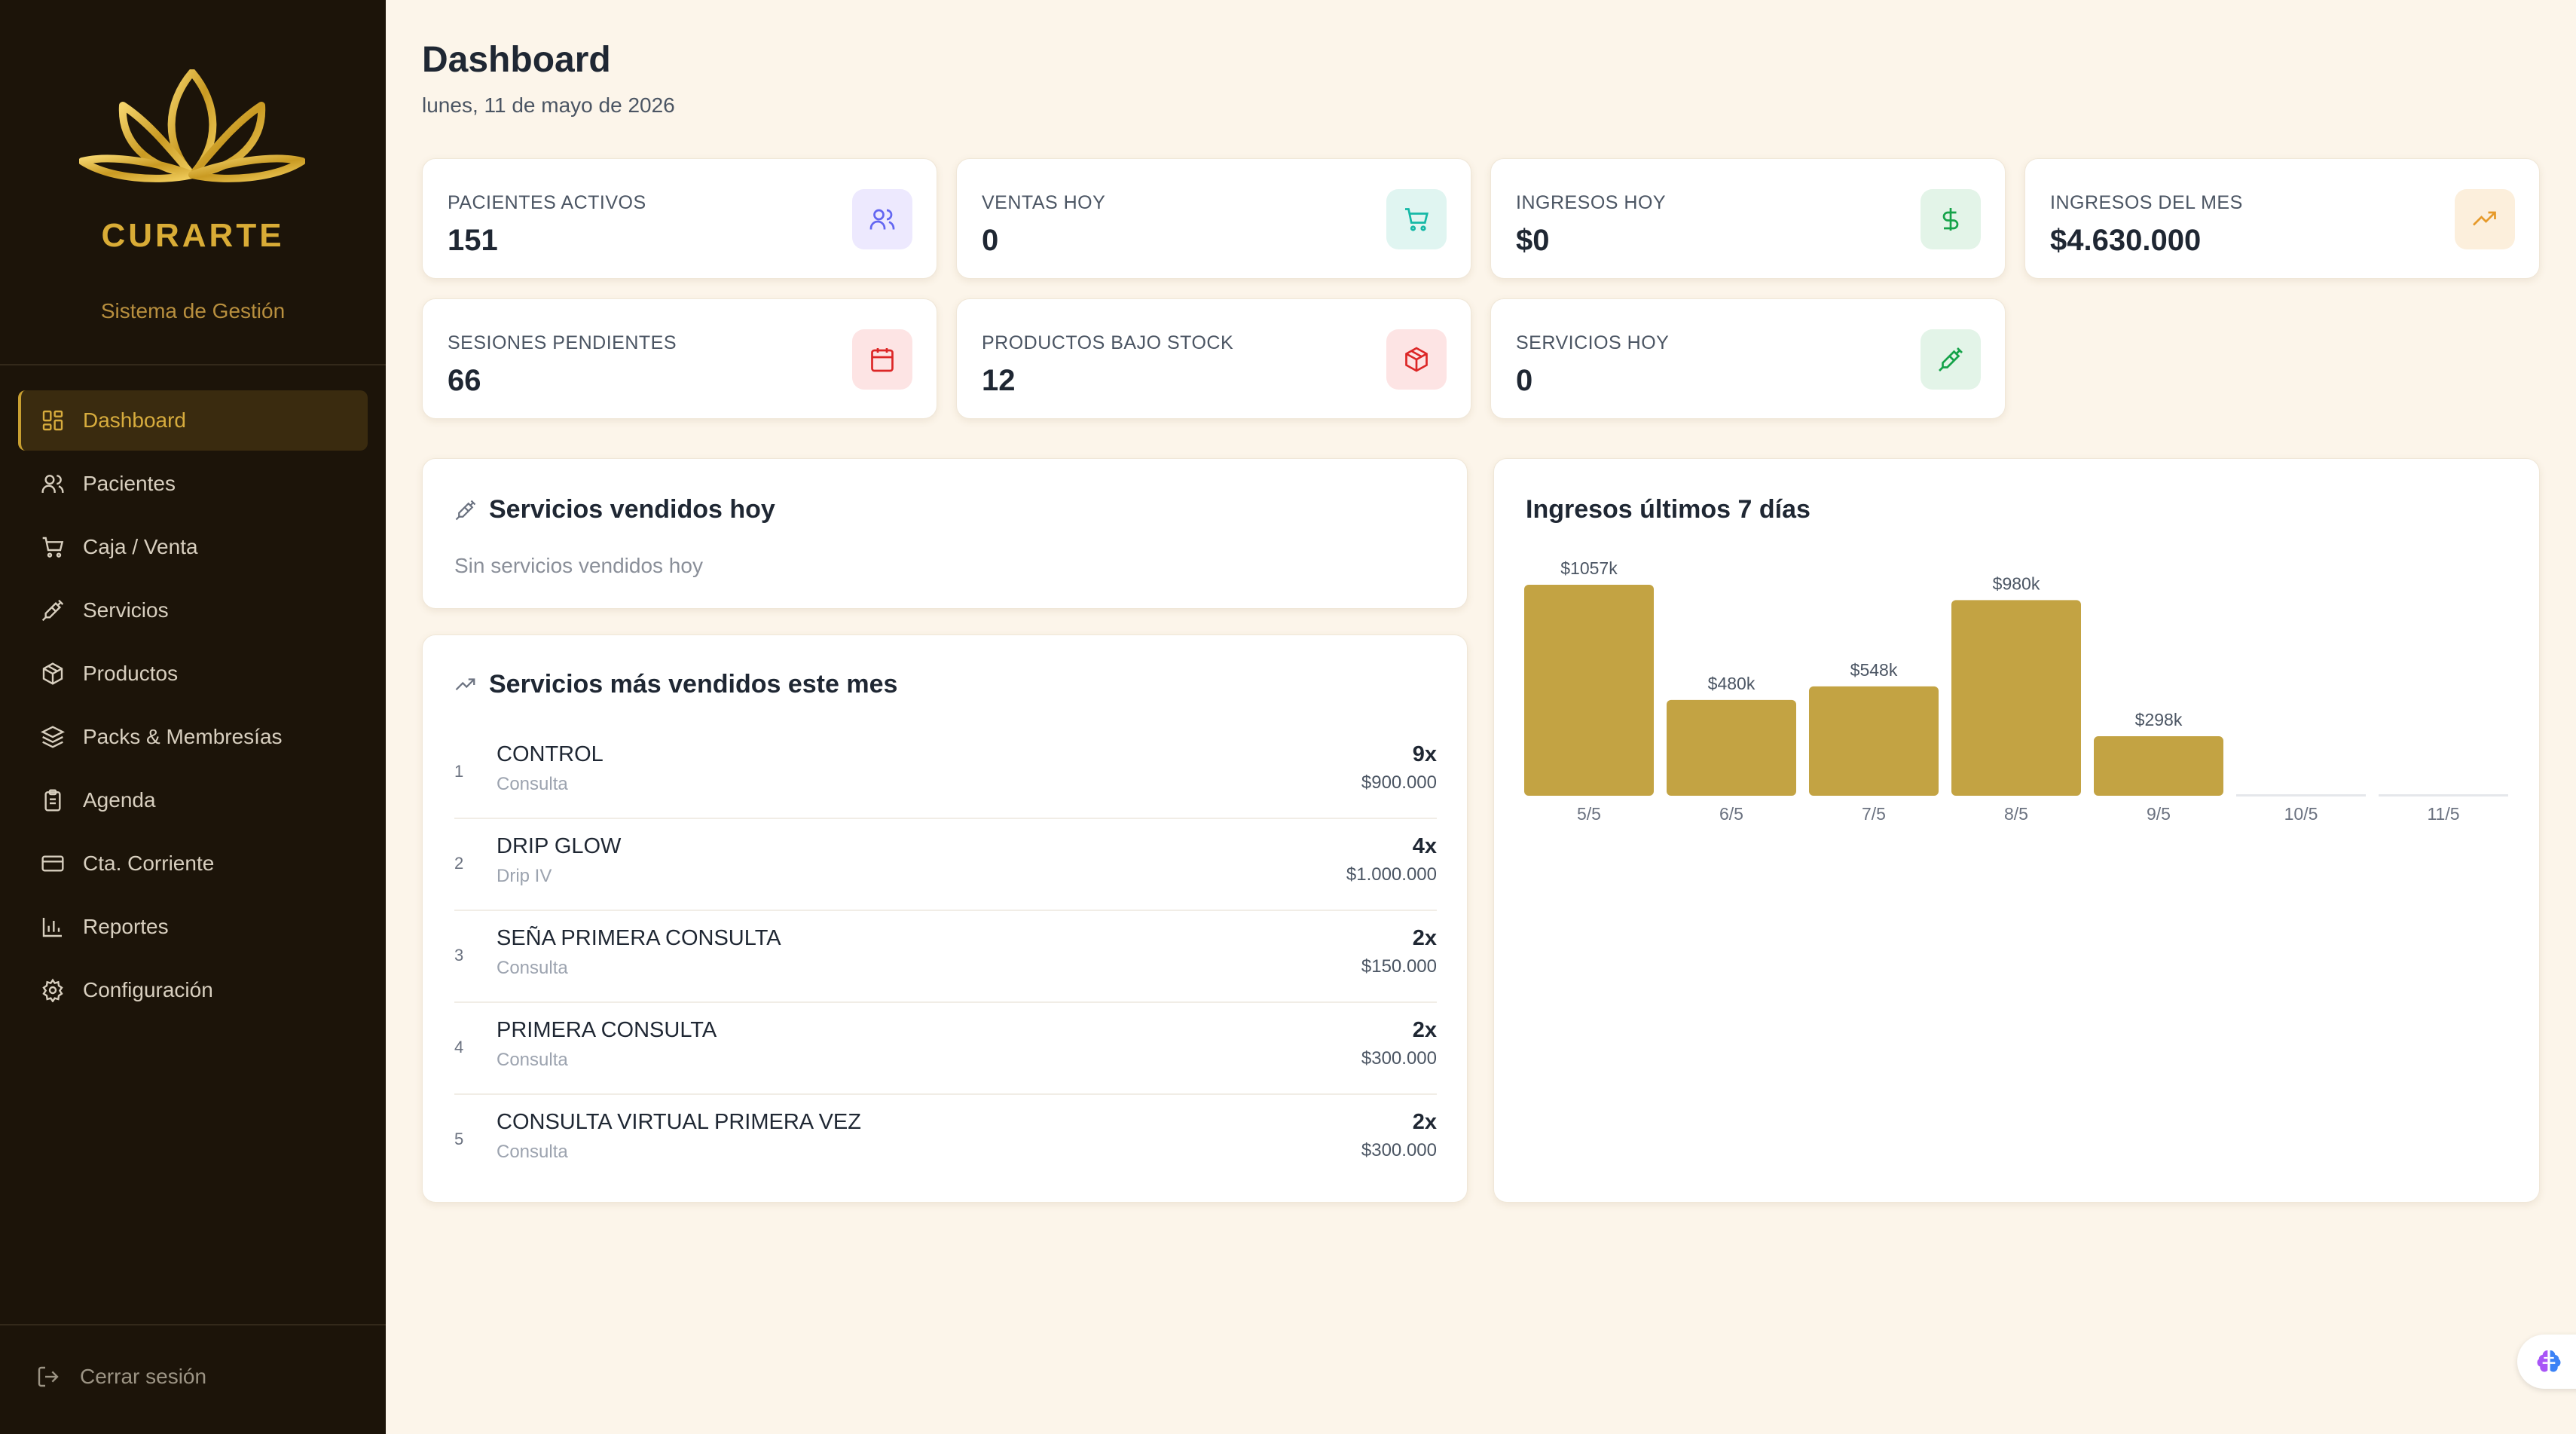  Describe the element at coordinates (193, 484) in the screenshot. I see `sidebar-item-pacientes: Pacientes` at that location.